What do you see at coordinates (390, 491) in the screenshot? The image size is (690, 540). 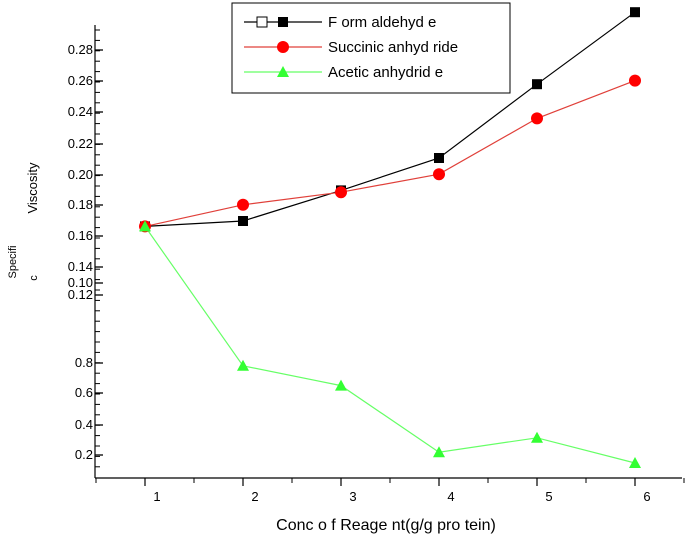 I see `x-ticks: 1 2 3 4 5 6` at bounding box center [390, 491].